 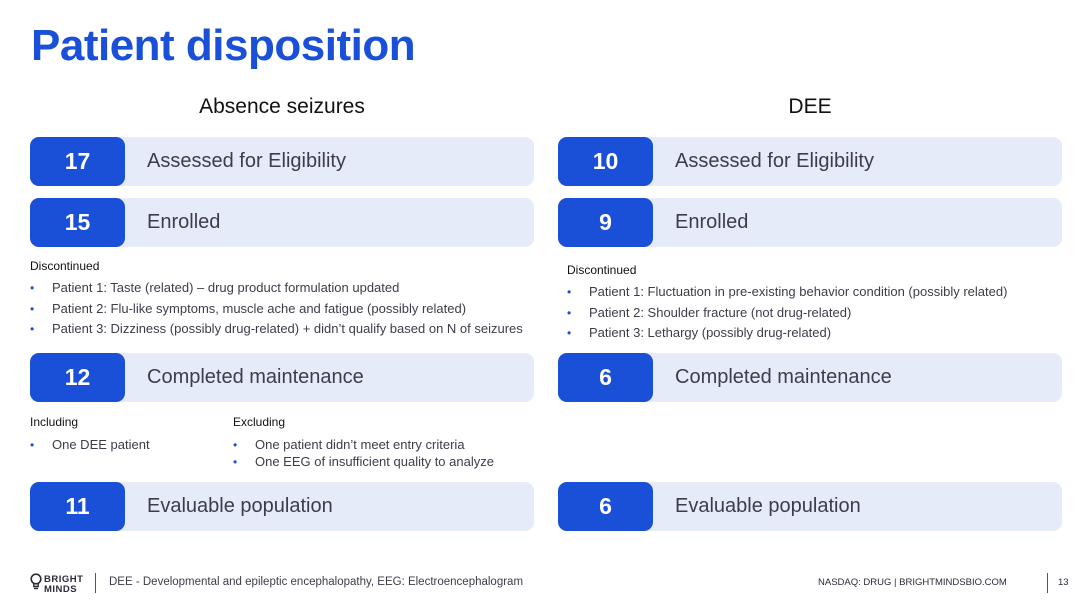 I want to click on list-item: One patient didn’t meet entry criteria, so click(x=363, y=445).